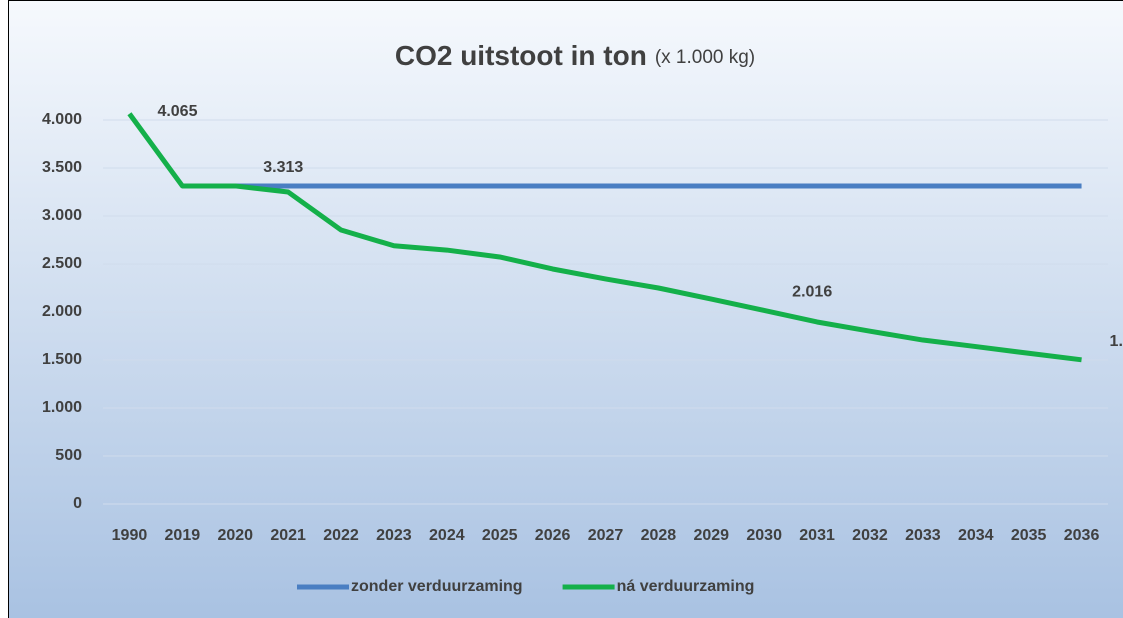 This screenshot has width=1123, height=618. What do you see at coordinates (1116, 341) in the screenshot?
I see `data-label: 1.502` at bounding box center [1116, 341].